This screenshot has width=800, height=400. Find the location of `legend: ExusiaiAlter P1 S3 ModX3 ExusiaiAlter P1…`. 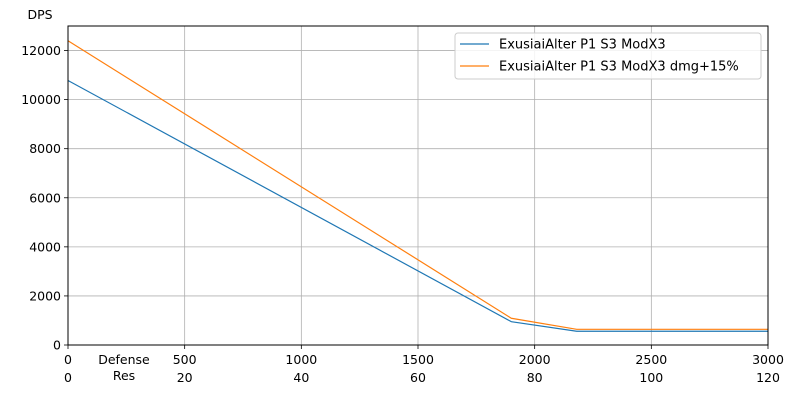

legend: ExusiaiAlter P1 S3 ModX3 ExusiaiAlter P1… is located at coordinates (608, 56).